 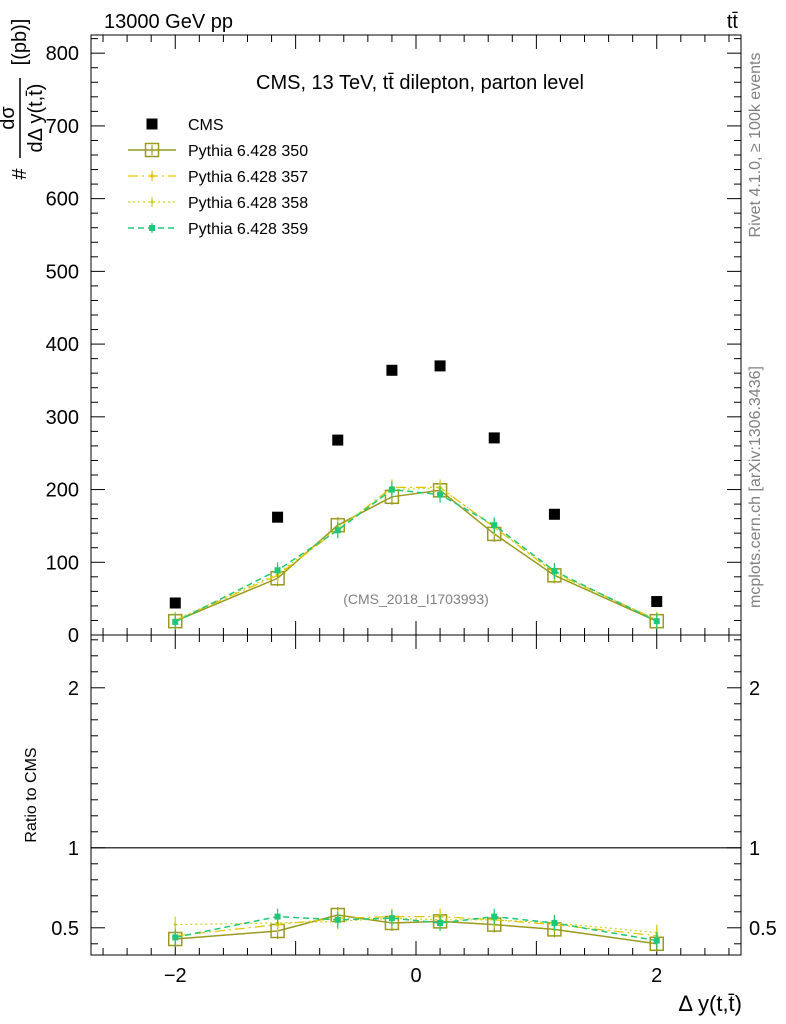 I want to click on ratio-line-p350, so click(x=416, y=929).